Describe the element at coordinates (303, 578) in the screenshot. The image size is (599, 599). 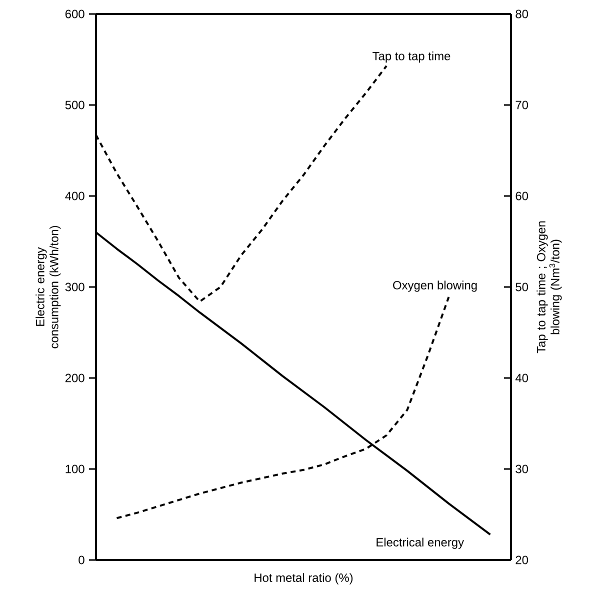
I see `x-axis-title: Hot metal ratio (%)` at that location.